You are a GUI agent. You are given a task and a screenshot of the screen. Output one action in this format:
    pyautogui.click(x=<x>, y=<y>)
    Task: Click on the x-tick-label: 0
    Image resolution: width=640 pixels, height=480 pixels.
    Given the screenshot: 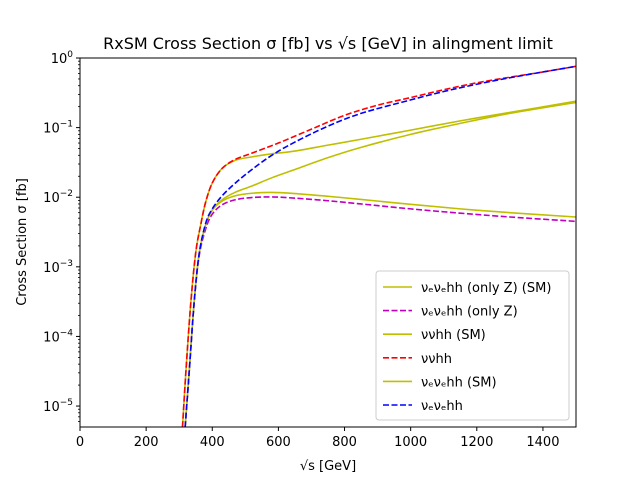 What is the action you would take?
    pyautogui.click(x=80, y=442)
    